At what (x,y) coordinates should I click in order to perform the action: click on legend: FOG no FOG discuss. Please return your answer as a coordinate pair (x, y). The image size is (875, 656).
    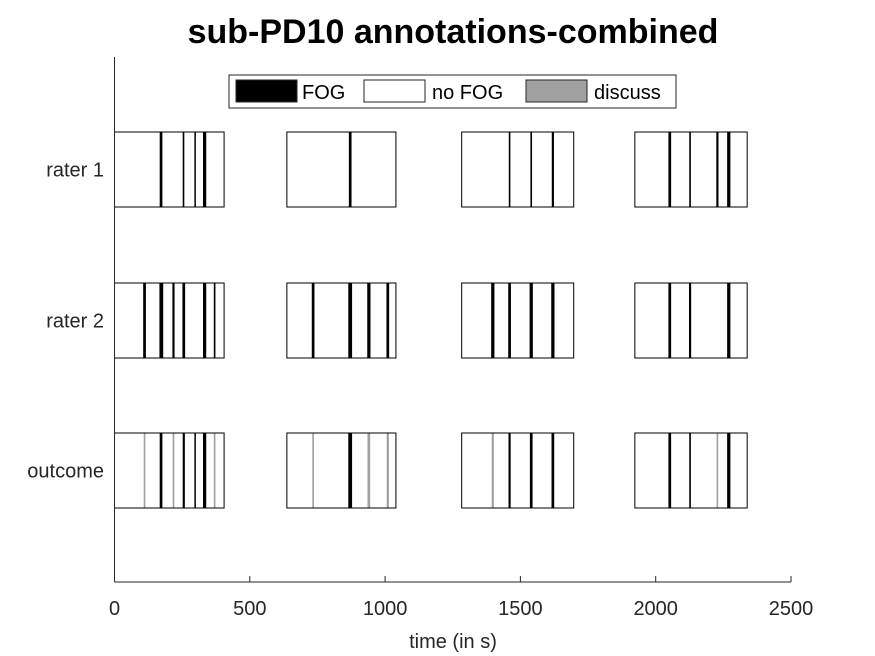
    Looking at the image, I should click on (452, 91).